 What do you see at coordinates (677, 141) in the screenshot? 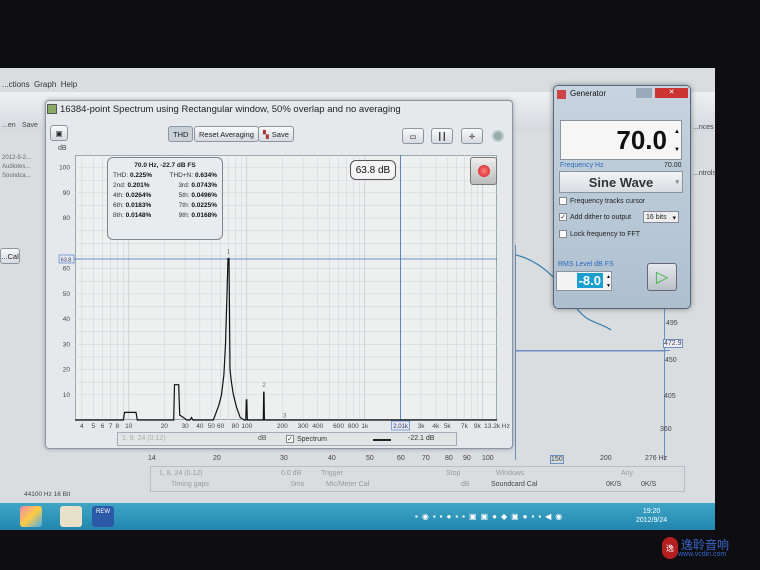
I see `frequency-spinner: ▲ ▼` at bounding box center [677, 141].